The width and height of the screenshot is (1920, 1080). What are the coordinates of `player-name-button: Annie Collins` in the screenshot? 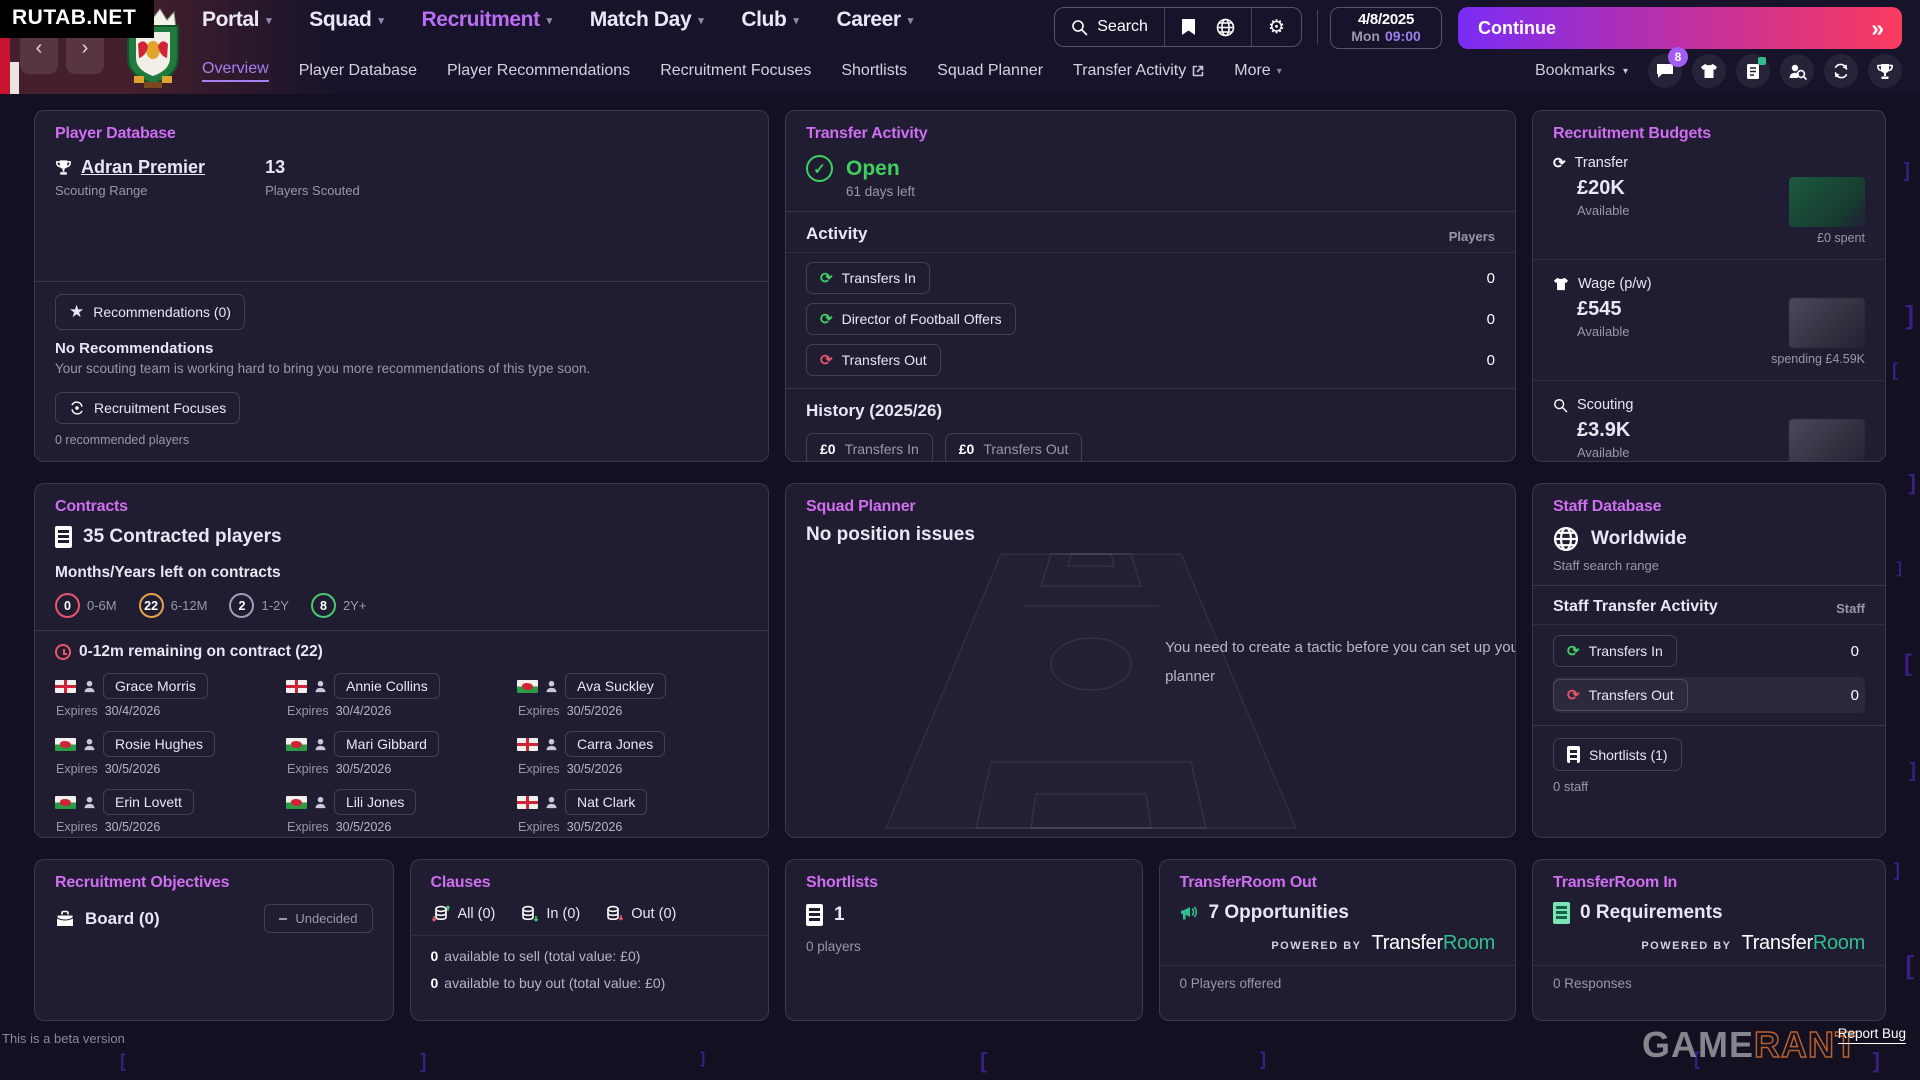 It's located at (387, 686).